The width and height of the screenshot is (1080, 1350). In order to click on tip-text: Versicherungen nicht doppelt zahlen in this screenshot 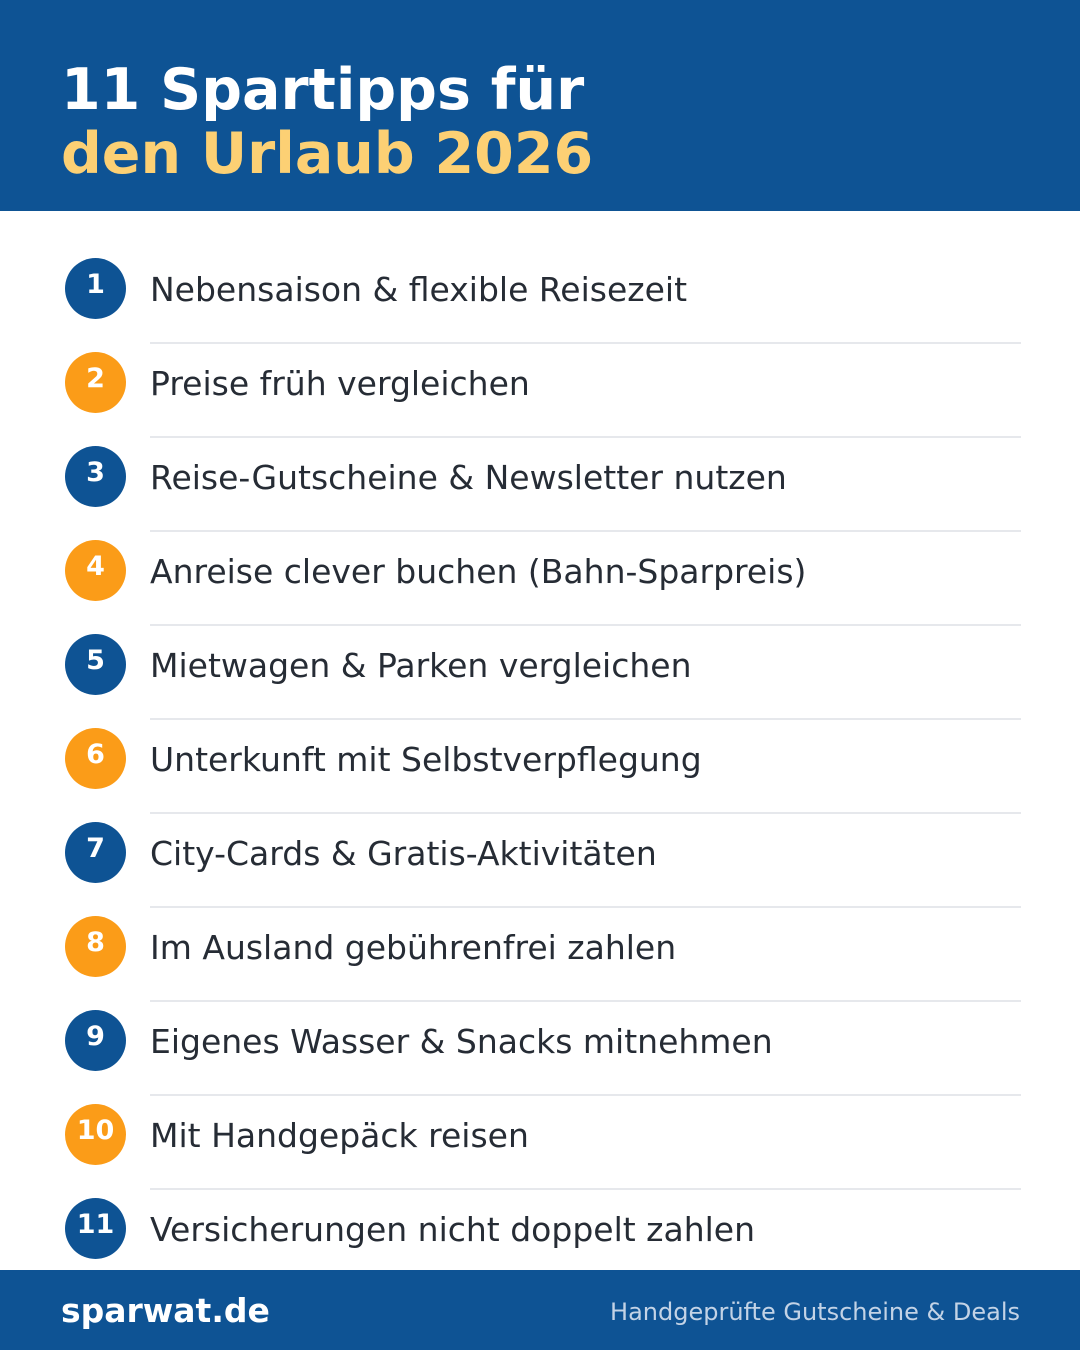, I will do `click(453, 1229)`.